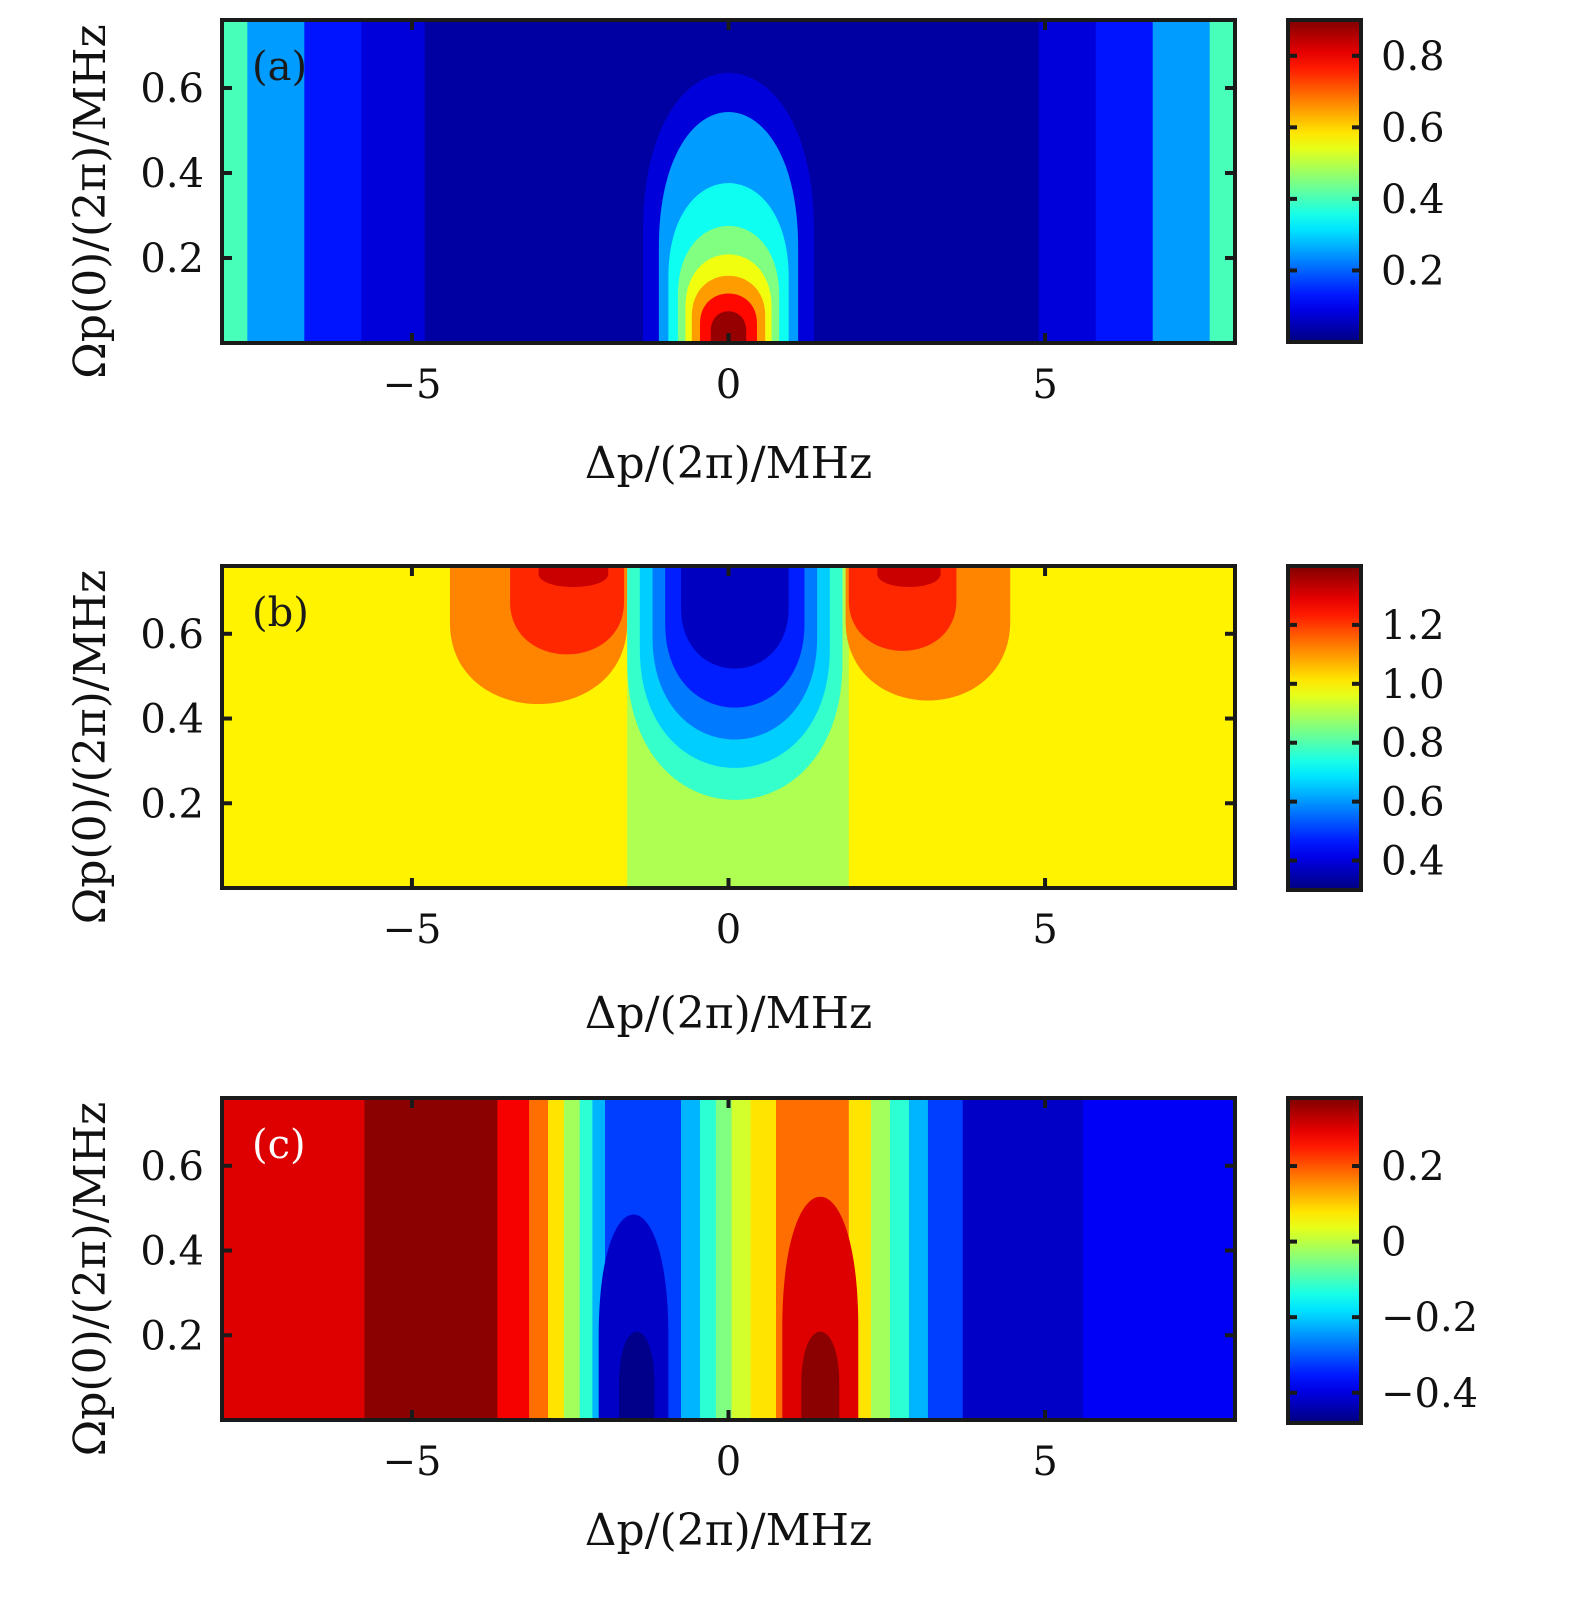  I want to click on panel-label: (c), so click(279, 1145).